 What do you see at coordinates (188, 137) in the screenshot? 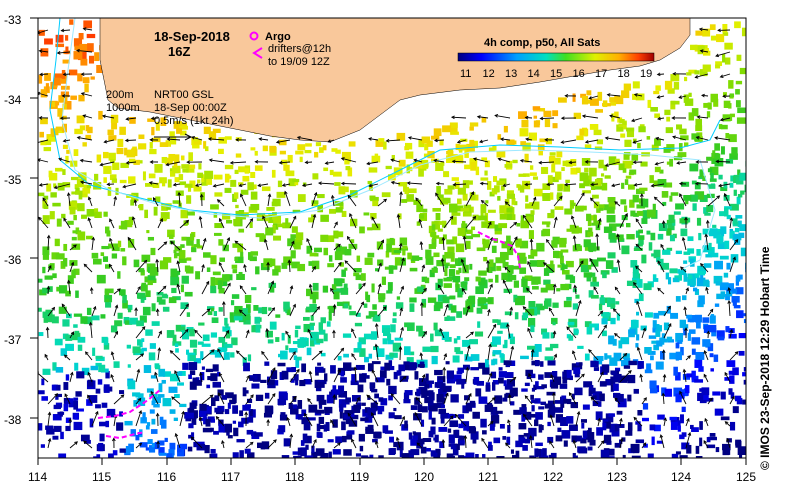
I see `scale-arrowhead` at bounding box center [188, 137].